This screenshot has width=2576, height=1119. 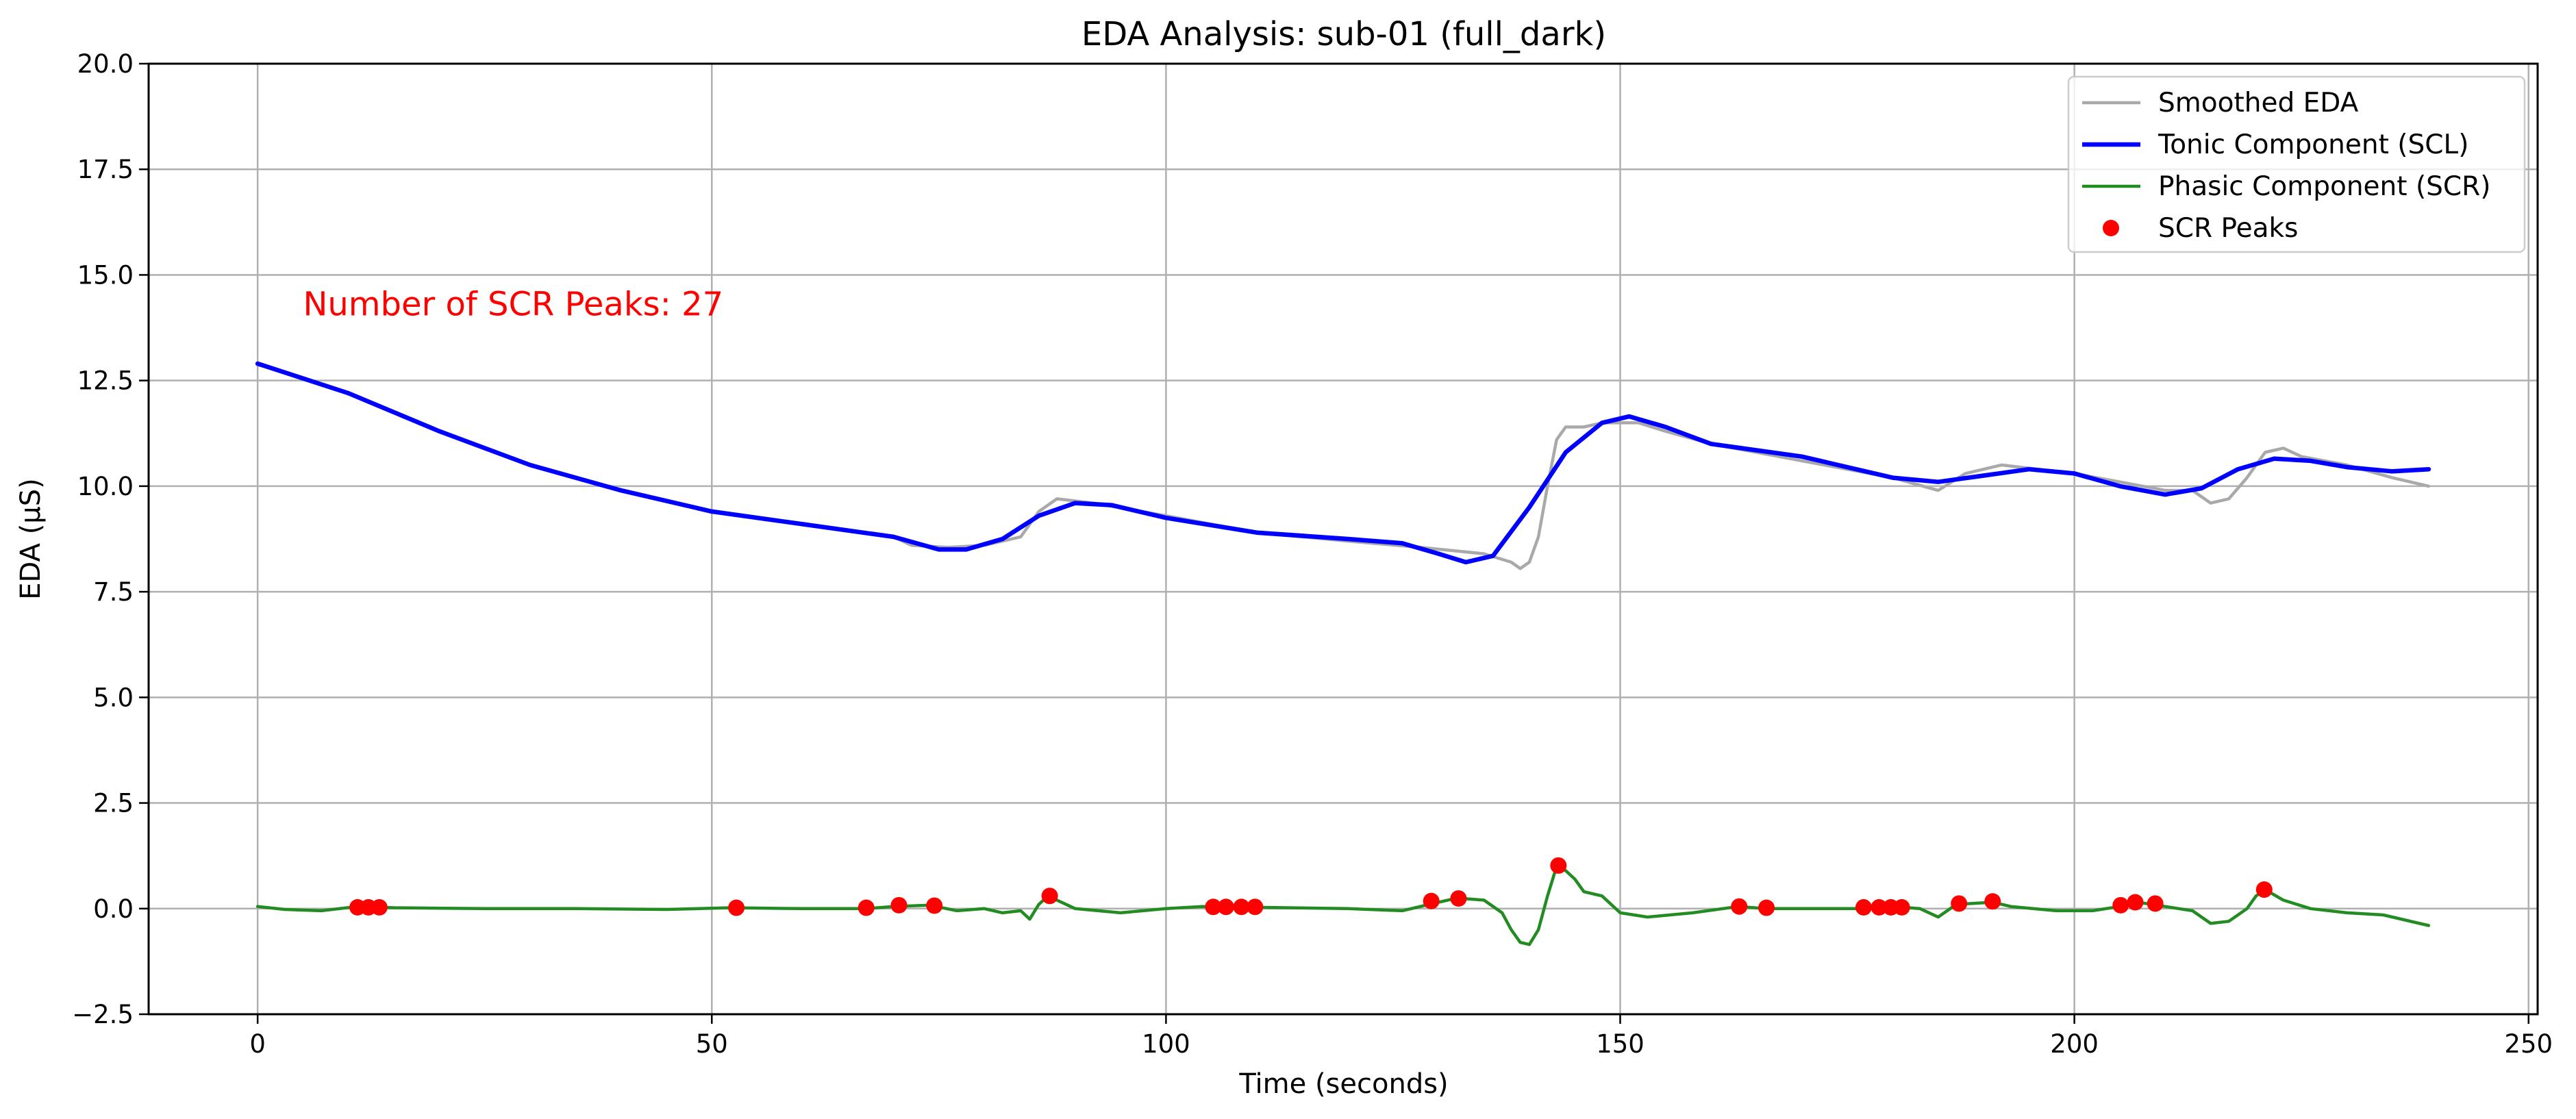 I want to click on x-tick-label: 200, so click(x=2074, y=1044).